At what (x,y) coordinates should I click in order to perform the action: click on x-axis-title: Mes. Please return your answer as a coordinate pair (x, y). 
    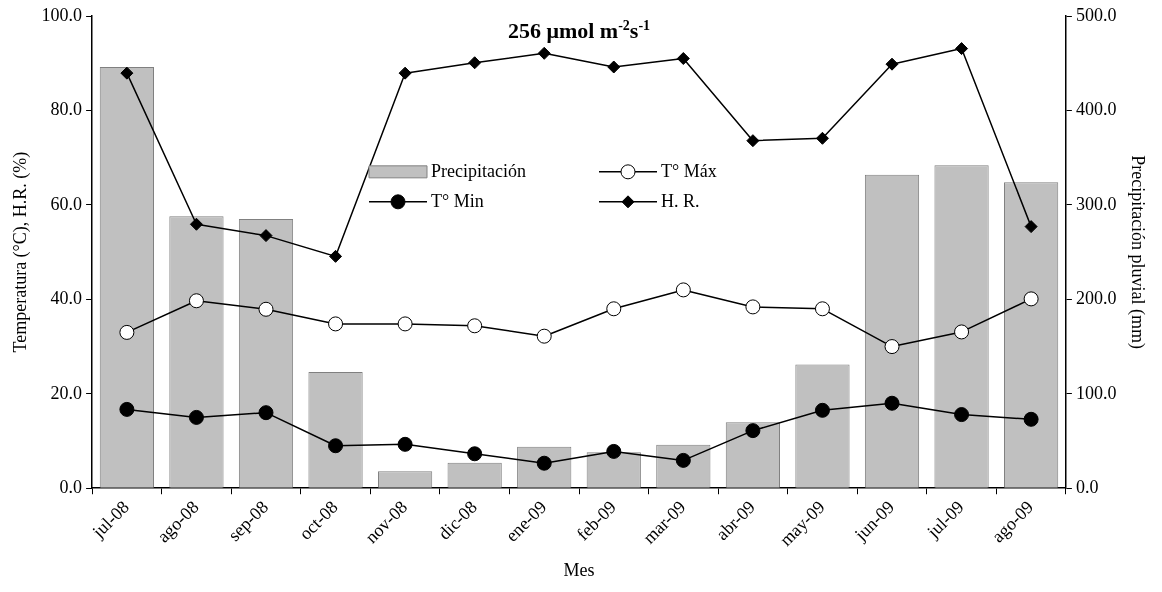
    Looking at the image, I should click on (579, 569).